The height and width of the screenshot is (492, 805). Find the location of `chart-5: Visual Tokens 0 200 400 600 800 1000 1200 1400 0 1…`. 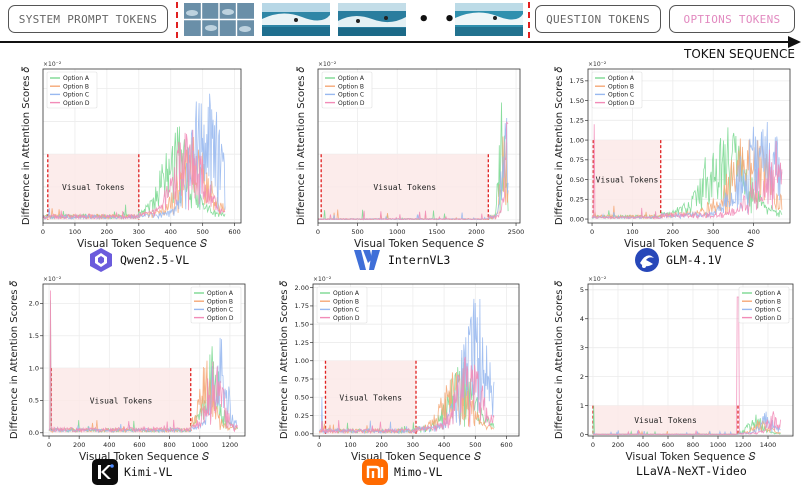

chart-5: Visual Tokens 0 200 400 600 800 1000 1200 1400 0 1… is located at coordinates (674, 369).